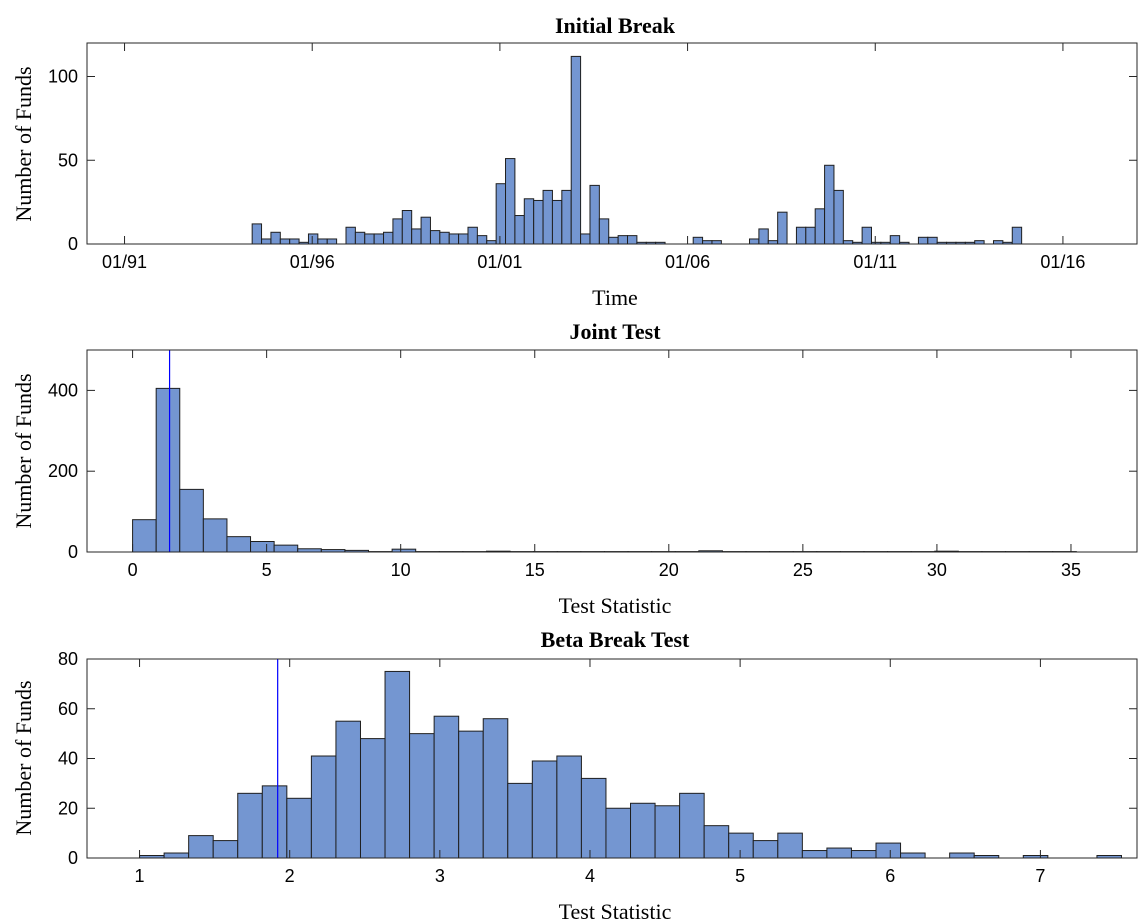  What do you see at coordinates (23, 757) in the screenshot?
I see `beta-break-ylabel: Number of Funds` at bounding box center [23, 757].